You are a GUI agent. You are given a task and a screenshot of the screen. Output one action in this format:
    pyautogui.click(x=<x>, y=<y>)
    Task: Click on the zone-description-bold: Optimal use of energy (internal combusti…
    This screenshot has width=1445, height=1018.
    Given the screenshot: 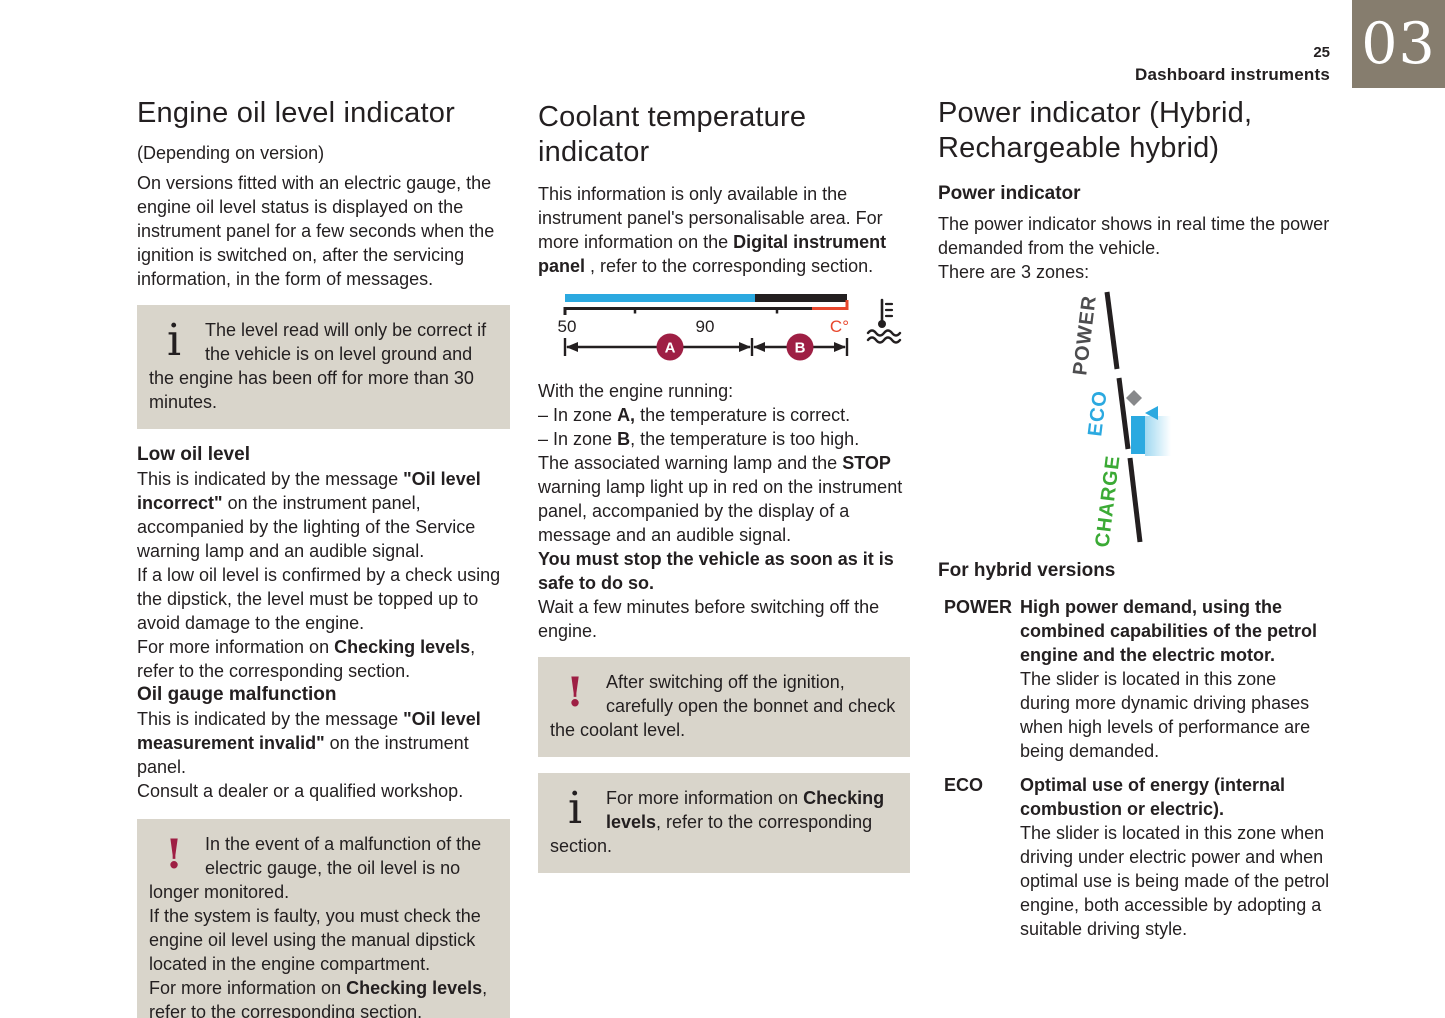 What is the action you would take?
    pyautogui.click(x=1153, y=796)
    